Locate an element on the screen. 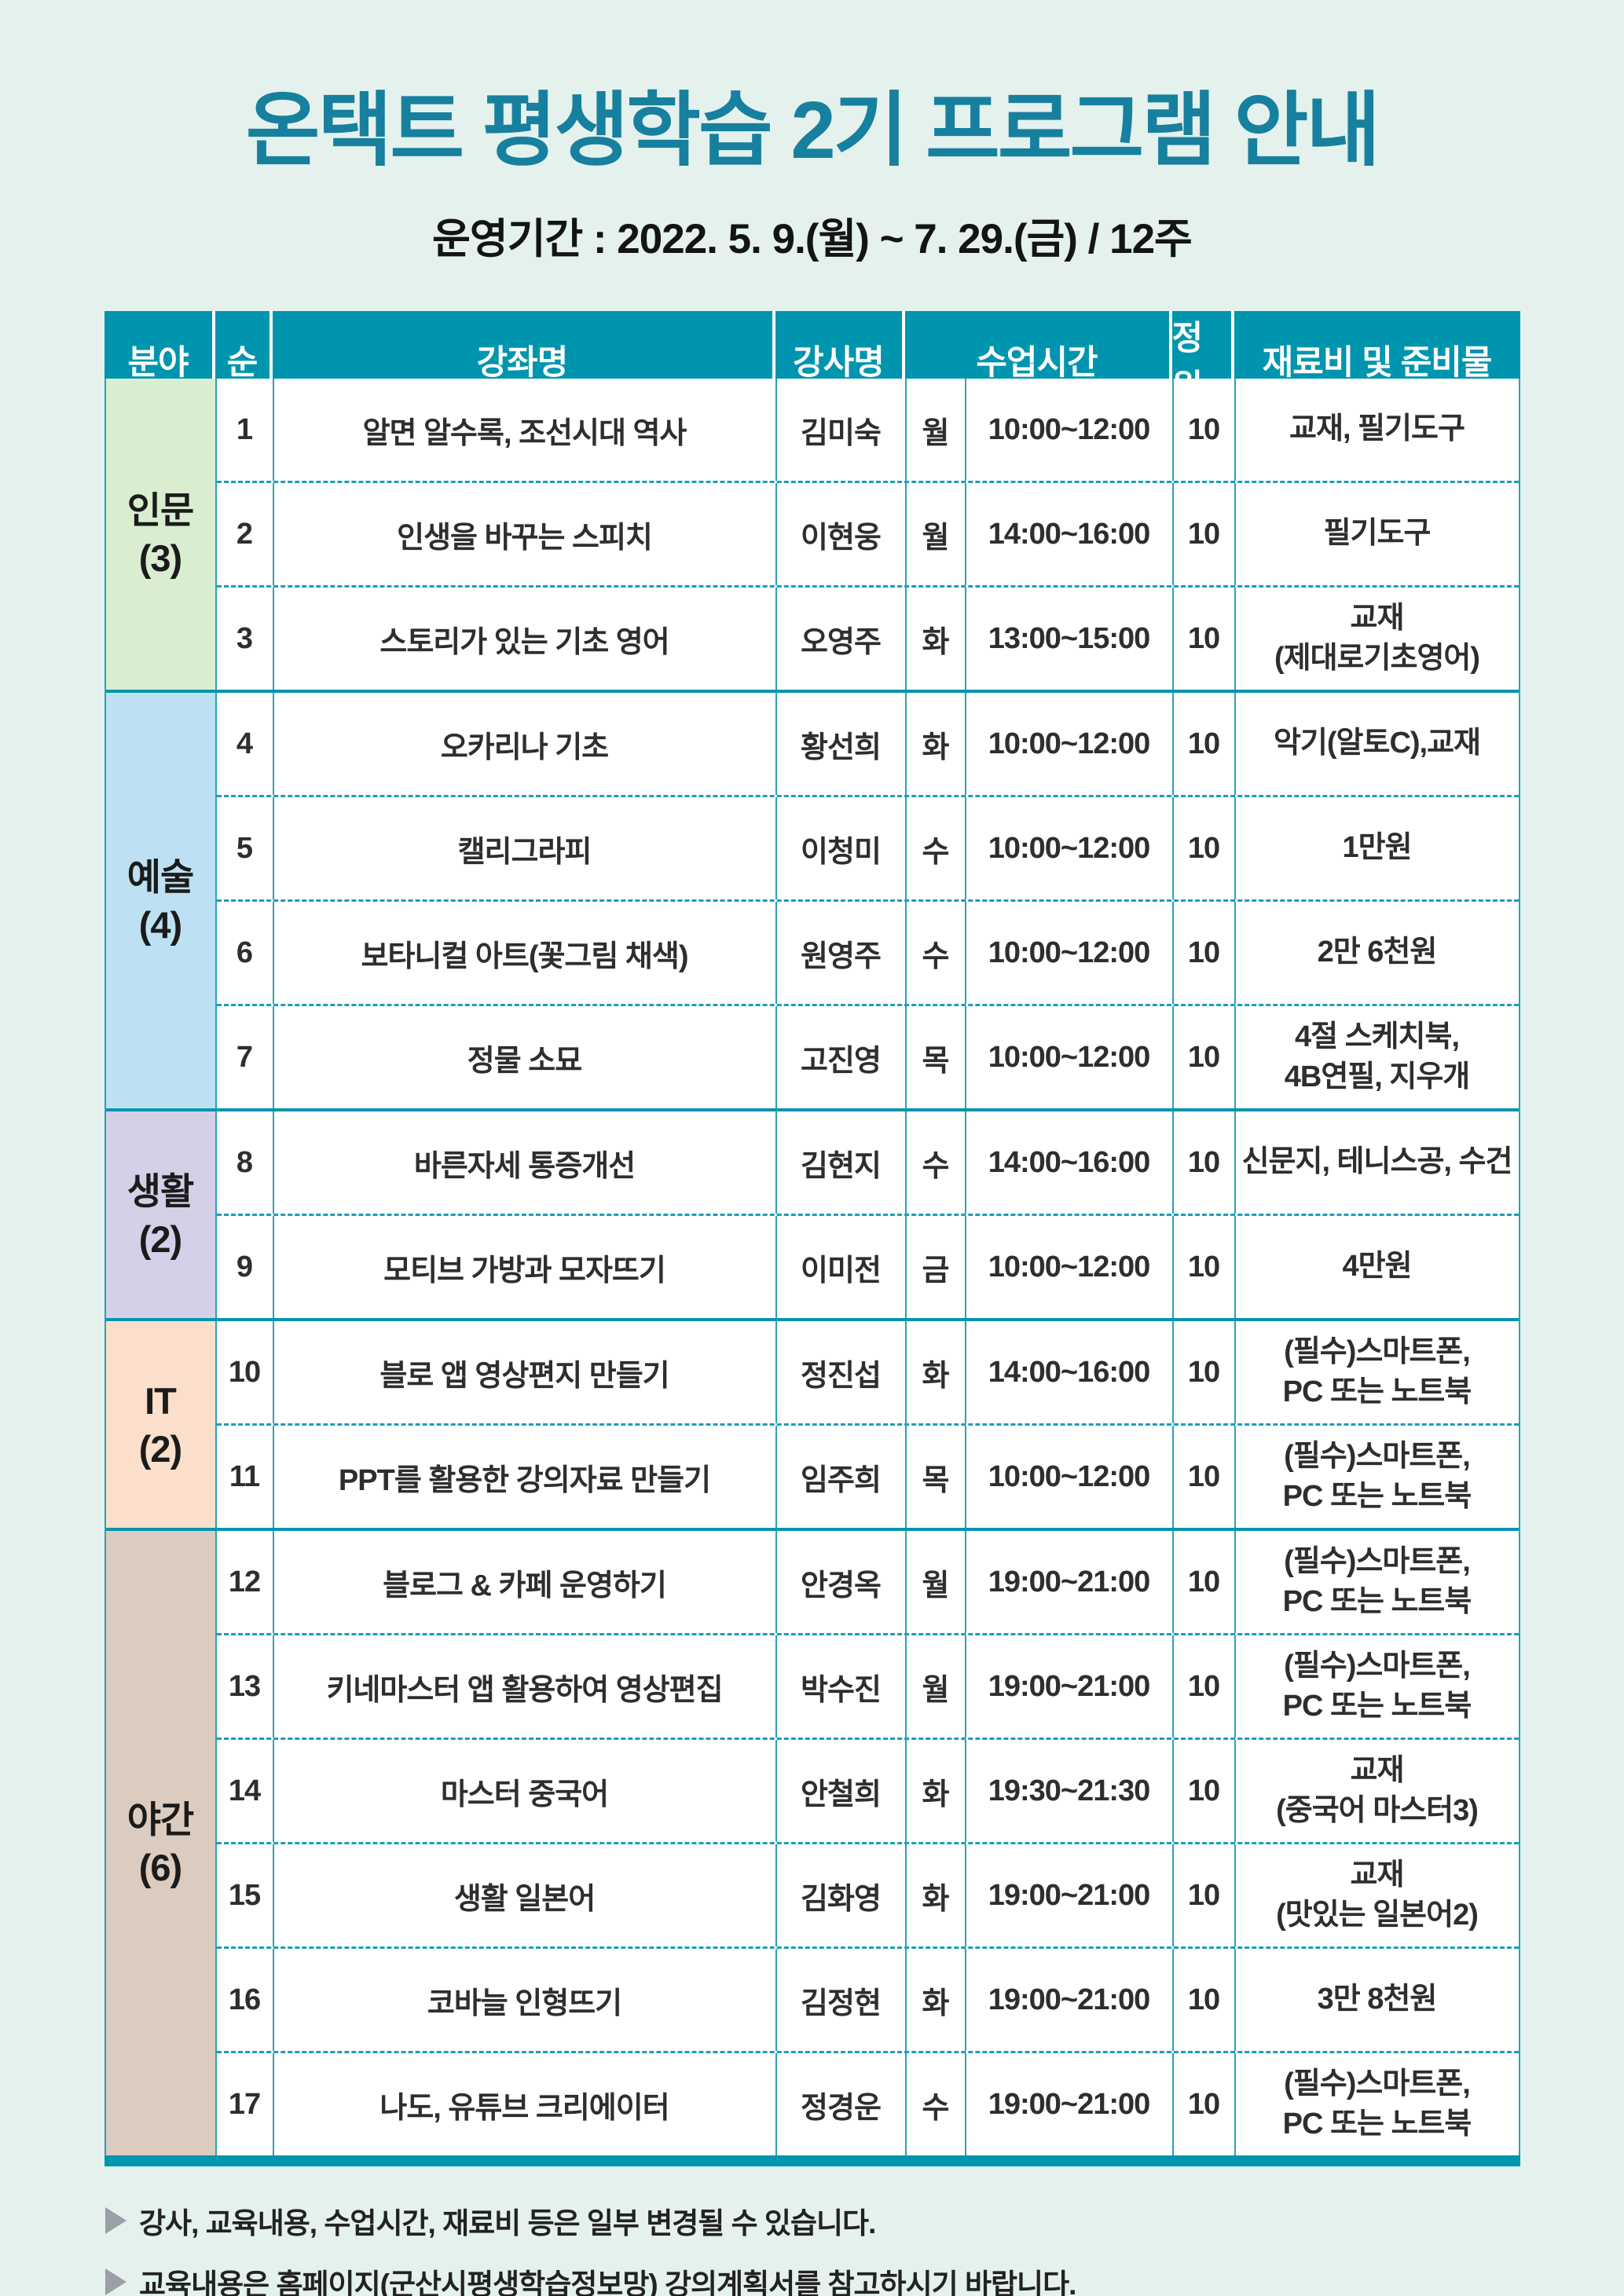 The height and width of the screenshot is (2296, 1624). table-row: 2 인생을 바꾸는 스피치 이현웅 월 14:00~16:00 10 필기도구 is located at coordinates (868, 533).